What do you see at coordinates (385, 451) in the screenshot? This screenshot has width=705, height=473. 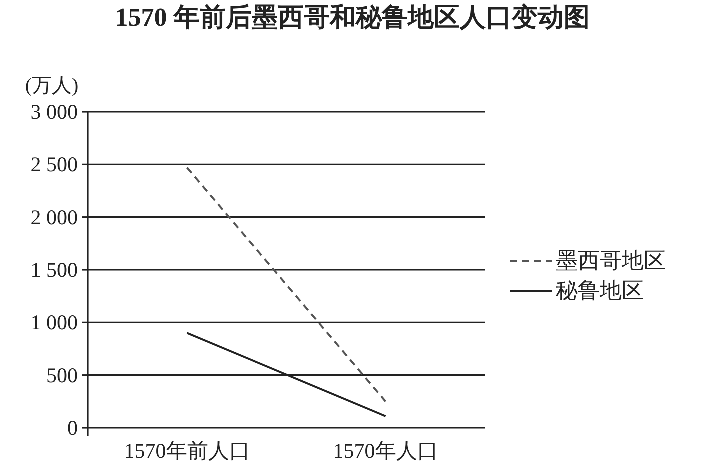 I see `x-tick-label: 1570年人口` at bounding box center [385, 451].